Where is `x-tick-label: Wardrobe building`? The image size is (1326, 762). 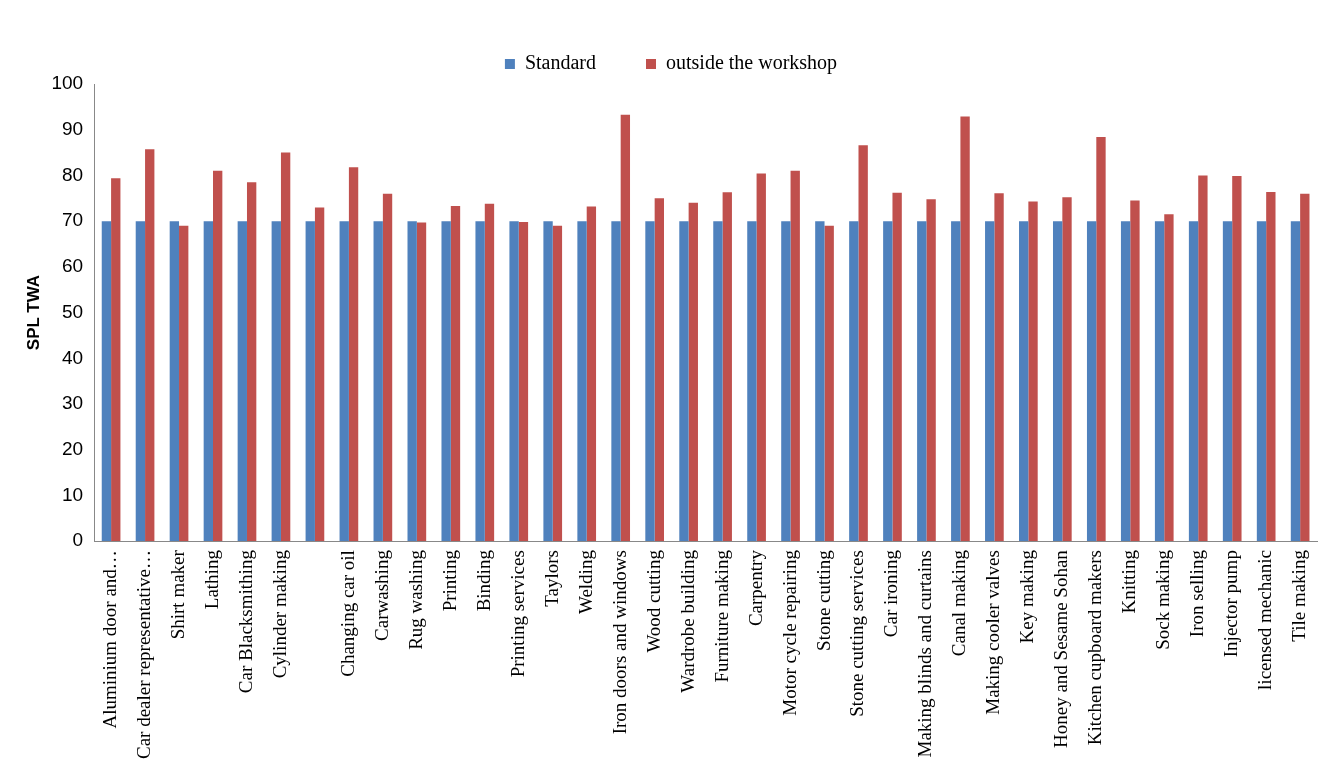
x-tick-label: Wardrobe building is located at coordinates (687, 621).